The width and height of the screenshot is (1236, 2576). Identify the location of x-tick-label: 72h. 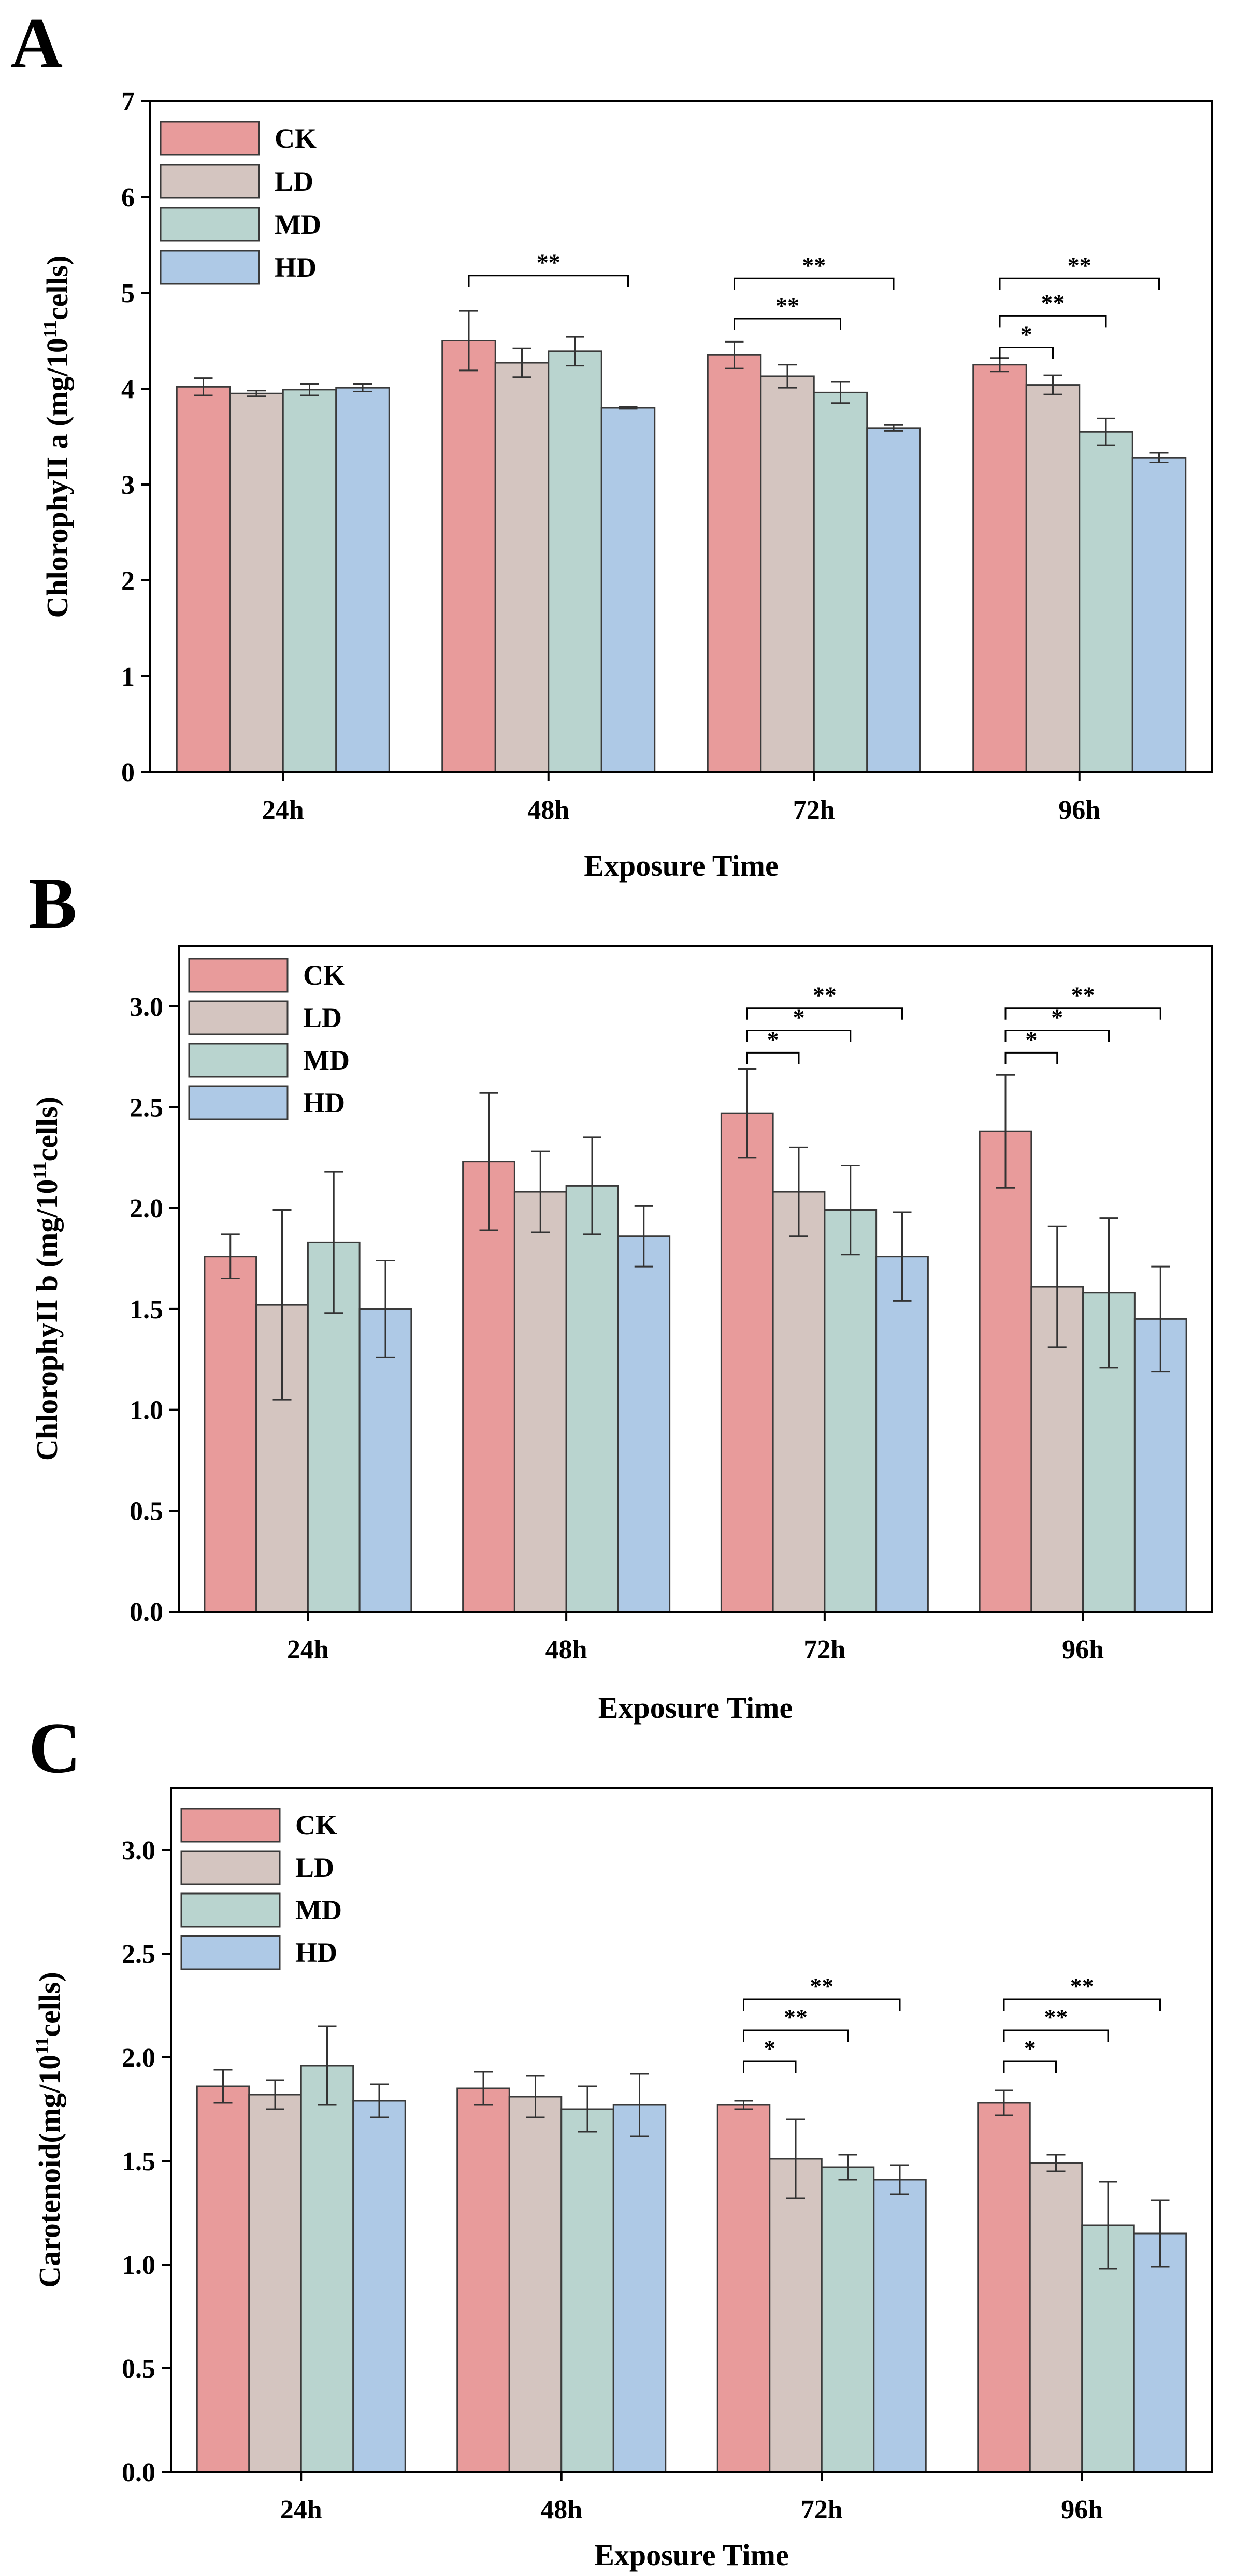
(814, 810).